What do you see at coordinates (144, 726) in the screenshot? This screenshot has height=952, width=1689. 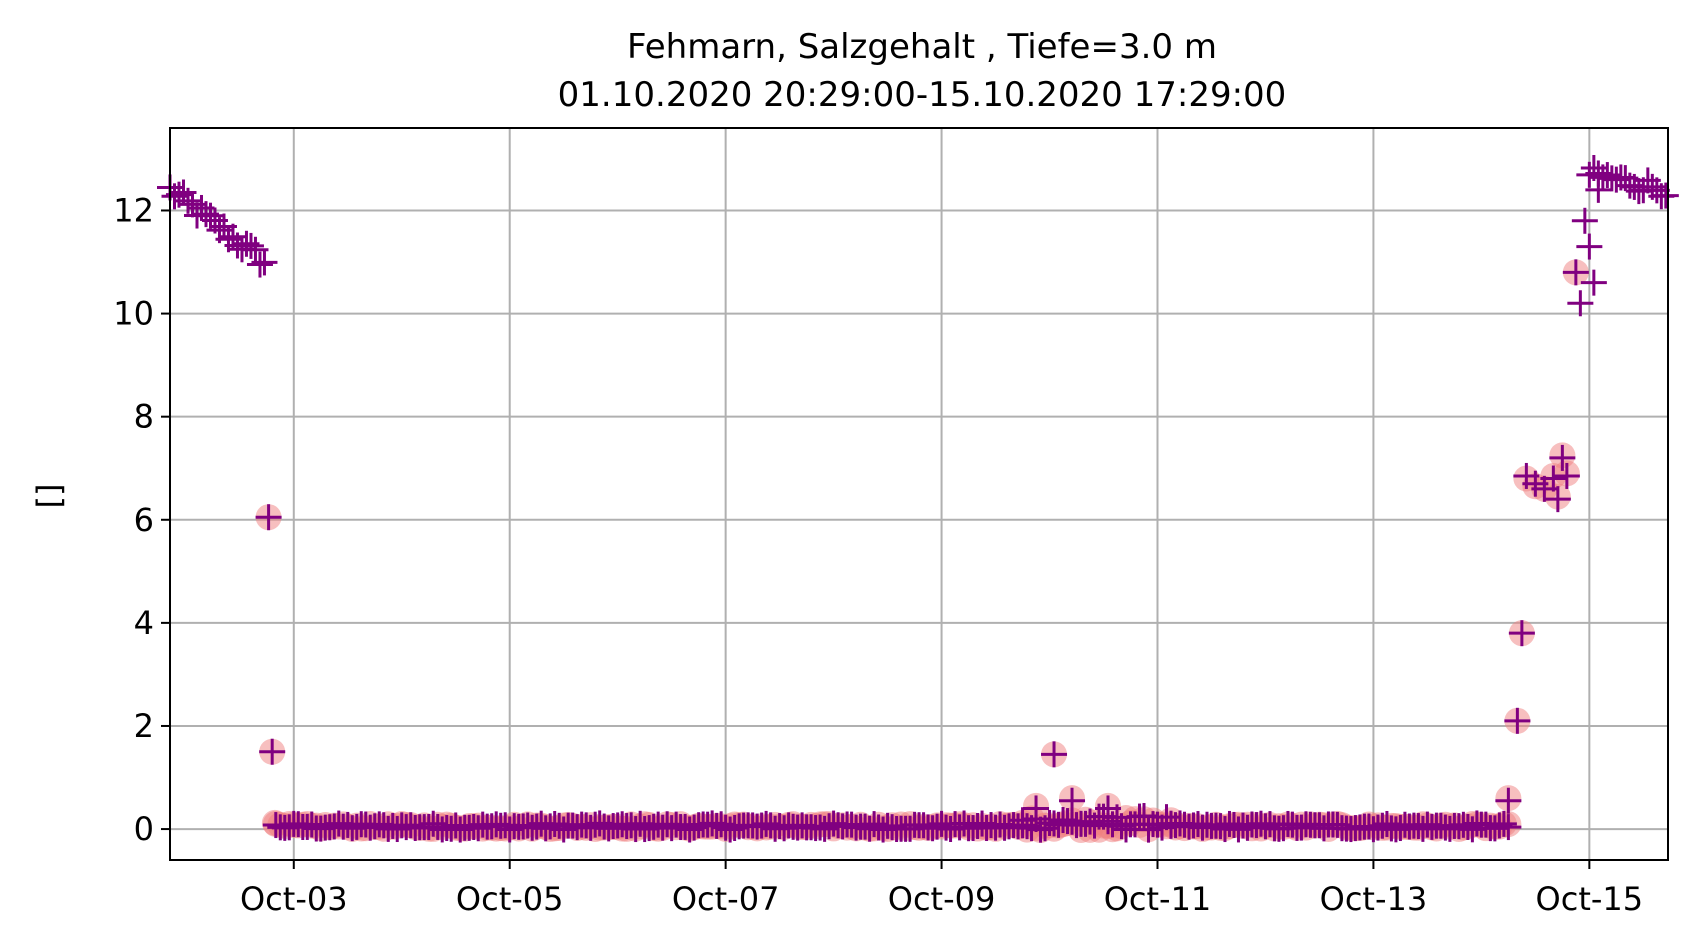 I see `y-tick-label: 2` at bounding box center [144, 726].